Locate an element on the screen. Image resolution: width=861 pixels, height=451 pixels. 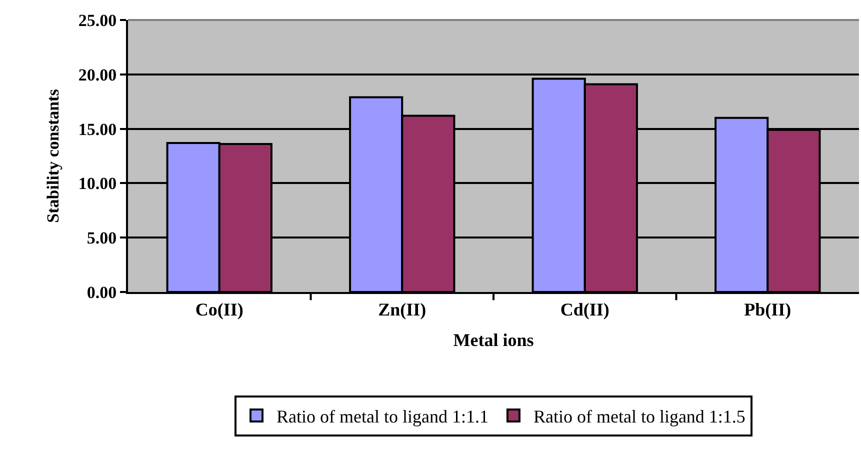
y-tick-label: 5.00 is located at coordinates (101, 238).